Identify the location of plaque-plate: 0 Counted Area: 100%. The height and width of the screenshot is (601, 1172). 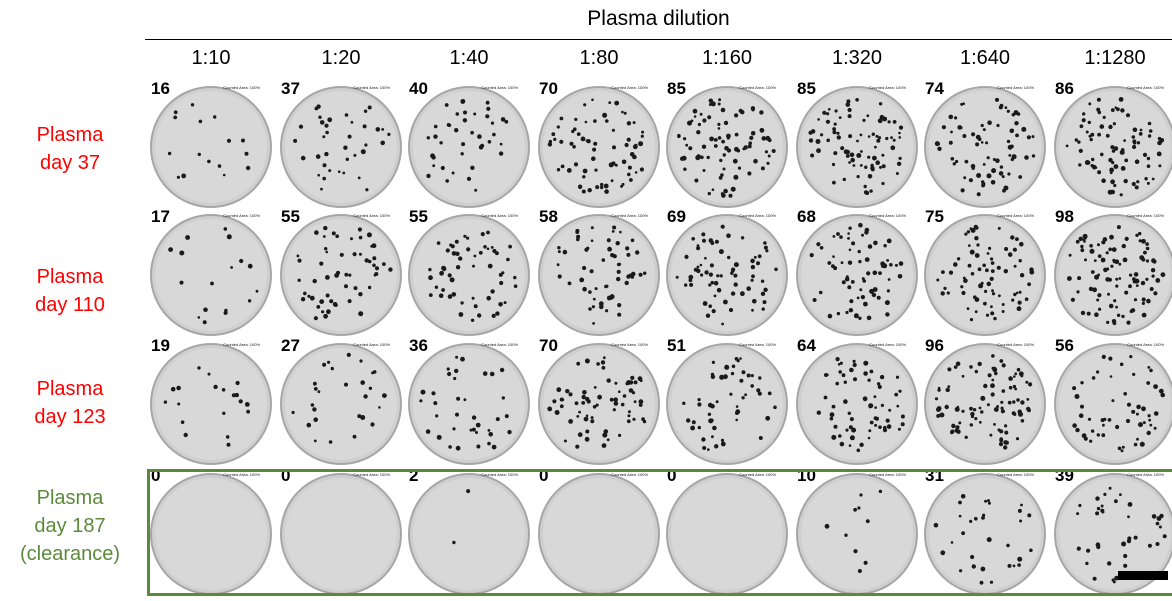
(599, 531).